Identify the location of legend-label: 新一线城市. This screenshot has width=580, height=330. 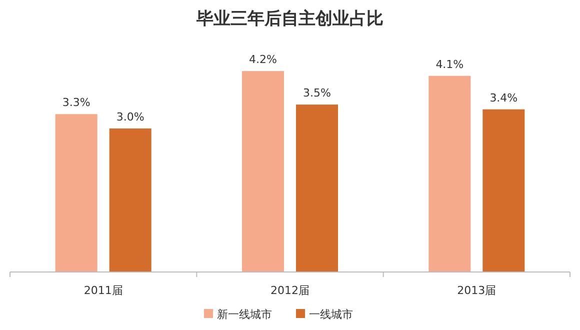
(244, 314).